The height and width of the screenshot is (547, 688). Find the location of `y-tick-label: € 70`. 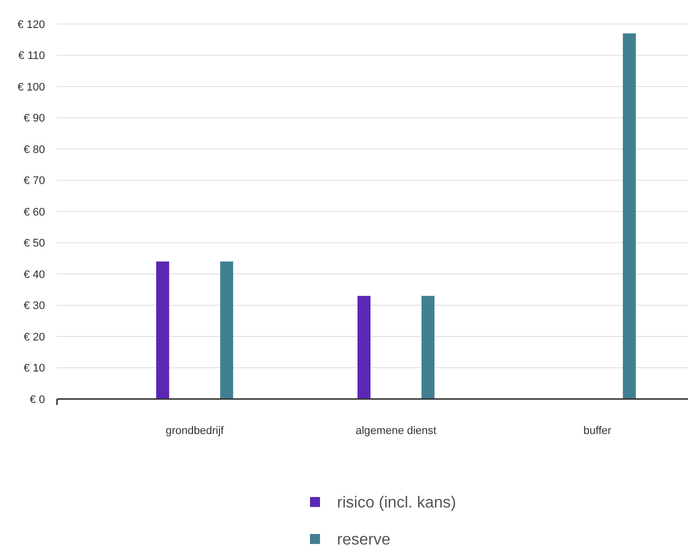

y-tick-label: € 70 is located at coordinates (34, 181).